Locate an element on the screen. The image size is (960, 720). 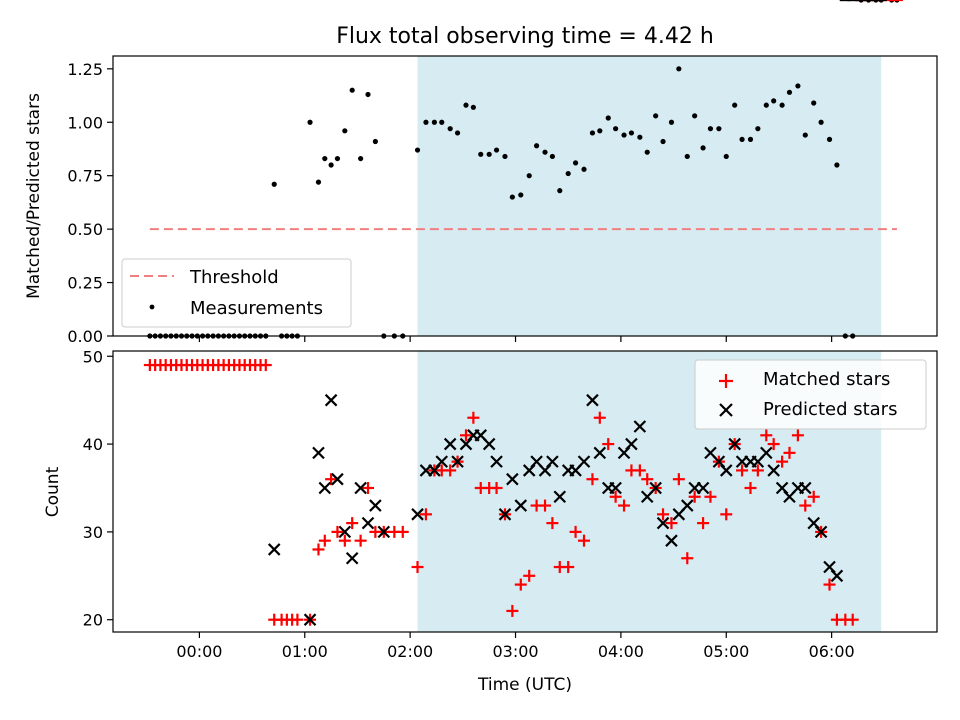
count-y-ticks: 20 30 40 50 is located at coordinates (98, 488).